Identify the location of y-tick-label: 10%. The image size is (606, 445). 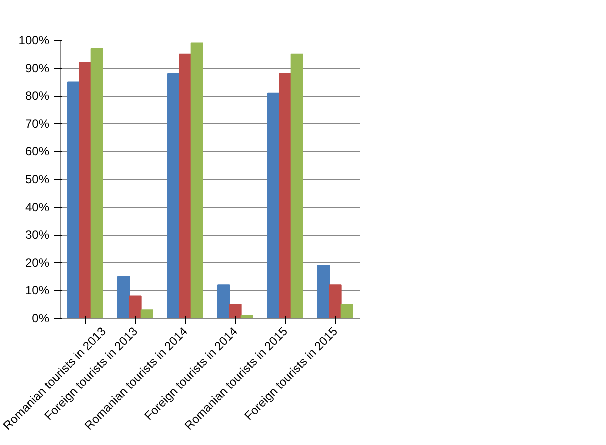
(37, 291).